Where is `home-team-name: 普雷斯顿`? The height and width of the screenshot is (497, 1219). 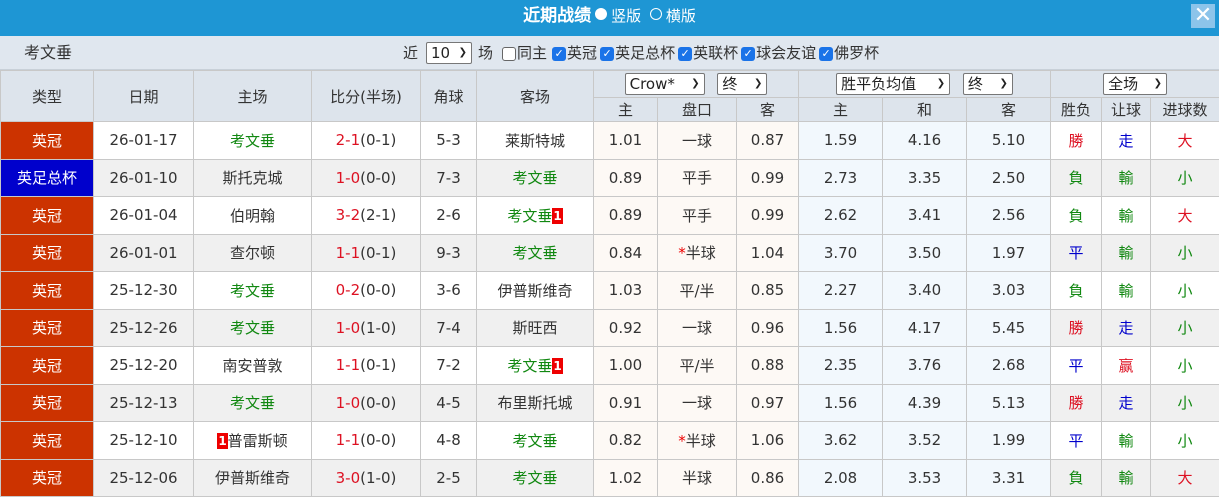
home-team-name: 普雷斯顿 is located at coordinates (258, 441).